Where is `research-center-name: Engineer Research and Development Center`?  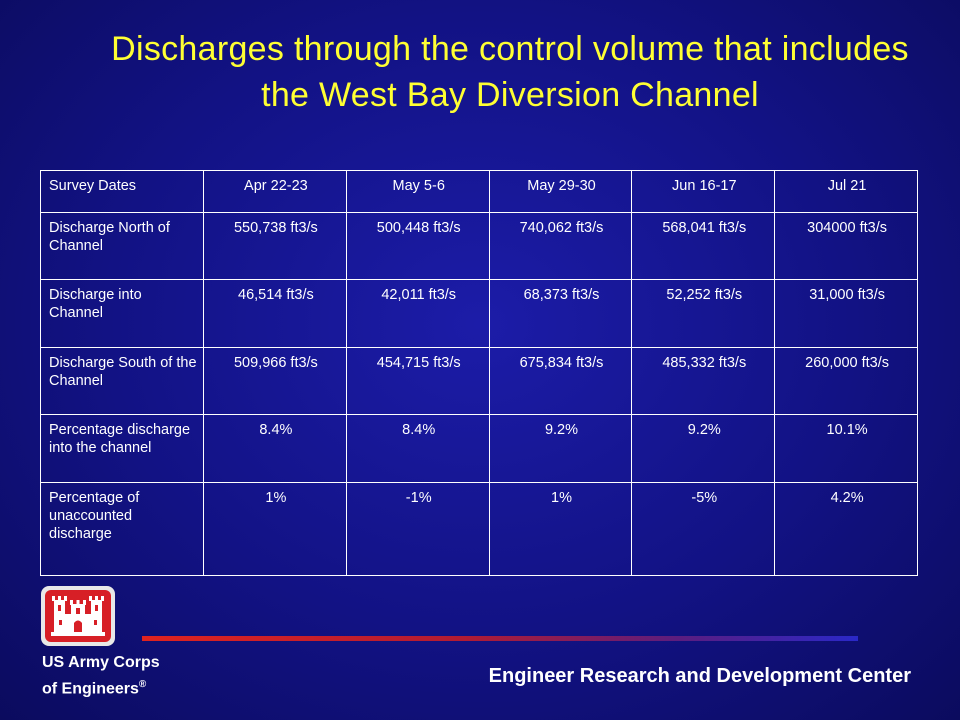
research-center-name: Engineer Research and Development Center is located at coordinates (699, 676).